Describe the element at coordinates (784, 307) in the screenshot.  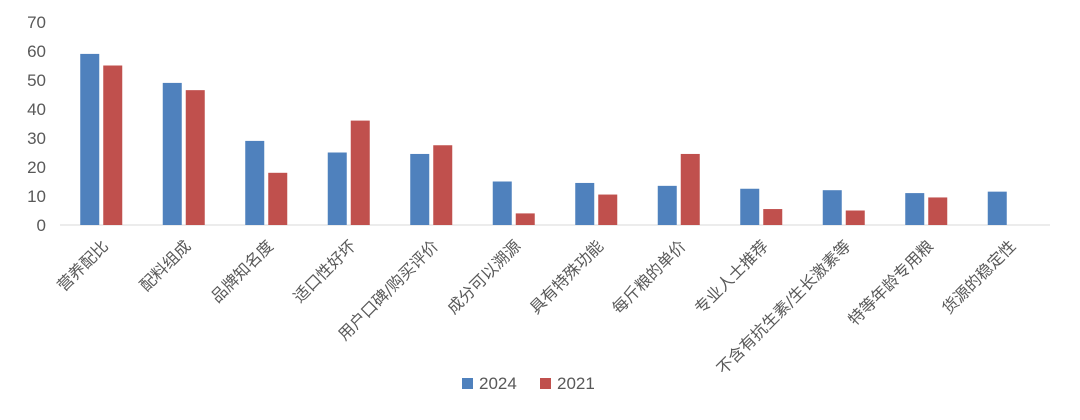
I see `category-label: 不含有抗生素/生长激素等` at that location.